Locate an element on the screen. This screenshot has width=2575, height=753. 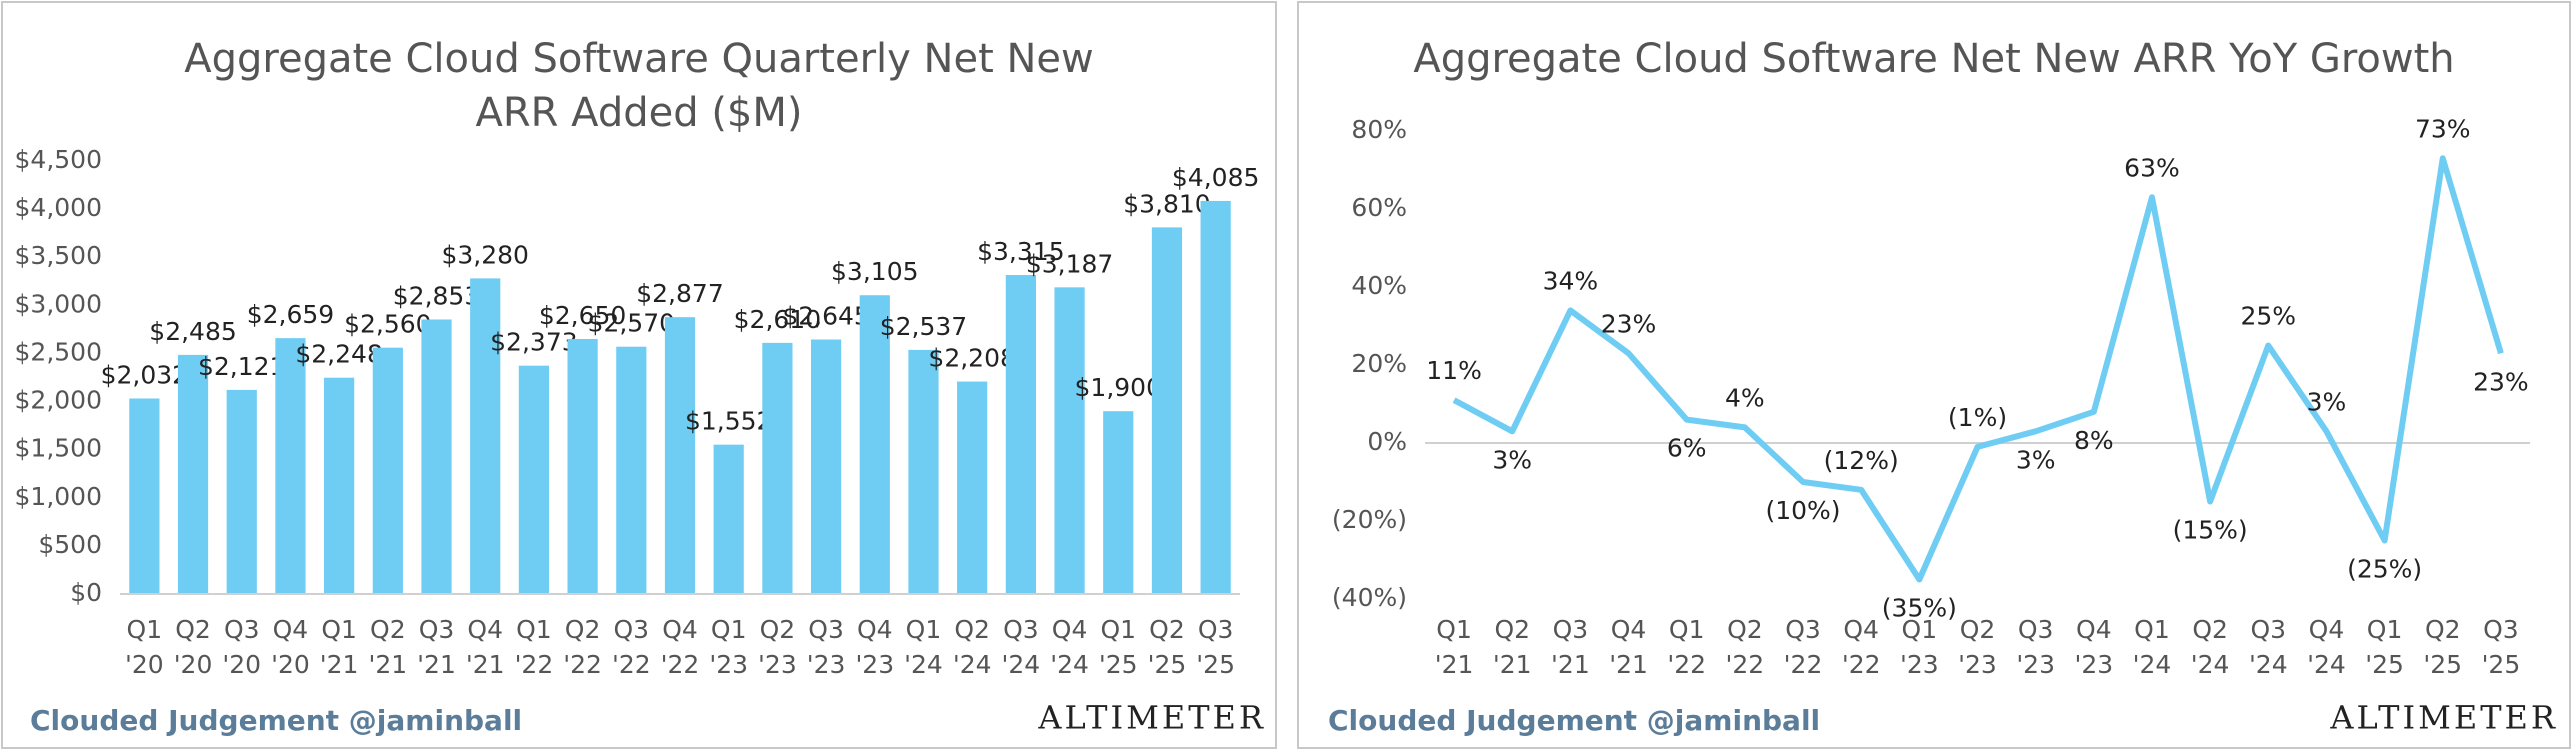
y-tick-label: $3,500 is located at coordinates (58, 255).